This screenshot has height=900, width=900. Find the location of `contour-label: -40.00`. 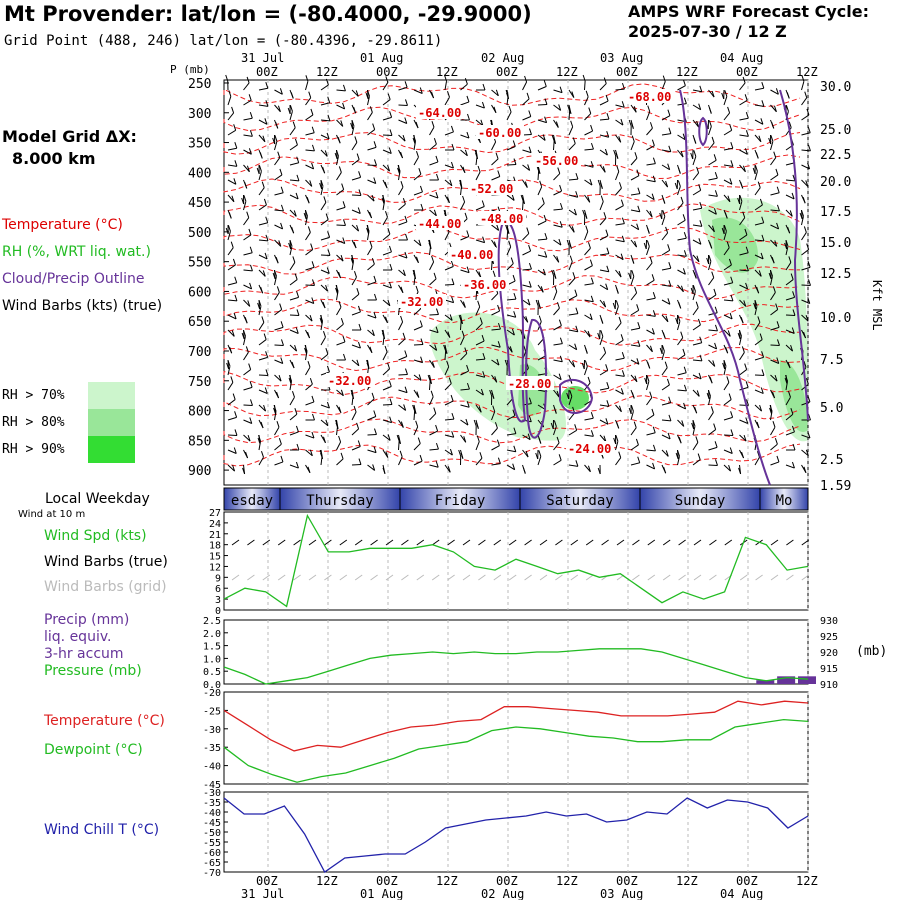

contour-label: -40.00 is located at coordinates (471, 255).